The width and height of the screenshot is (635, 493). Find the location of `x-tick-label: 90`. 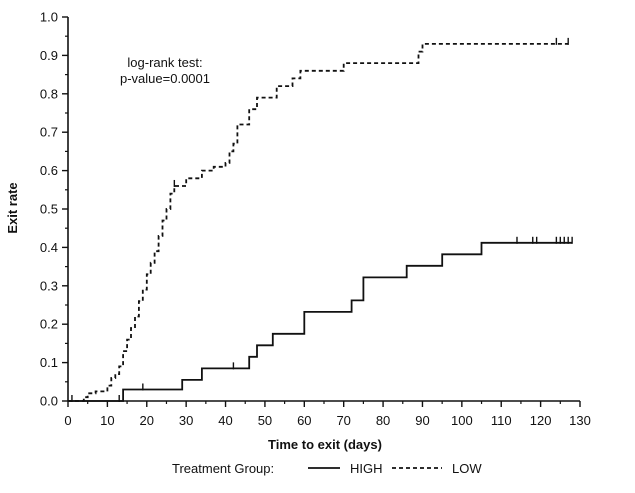

x-tick-label: 90 is located at coordinates (422, 420).